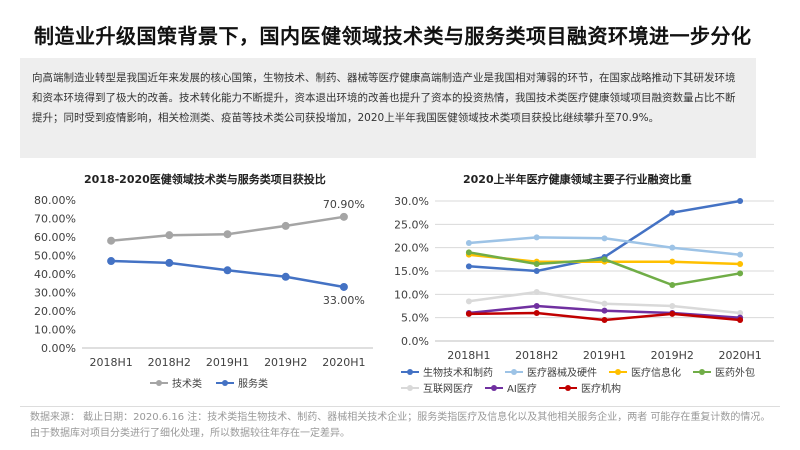 The width and height of the screenshot is (800, 450). I want to click on y-tick-label: 10.00%, so click(55, 330).